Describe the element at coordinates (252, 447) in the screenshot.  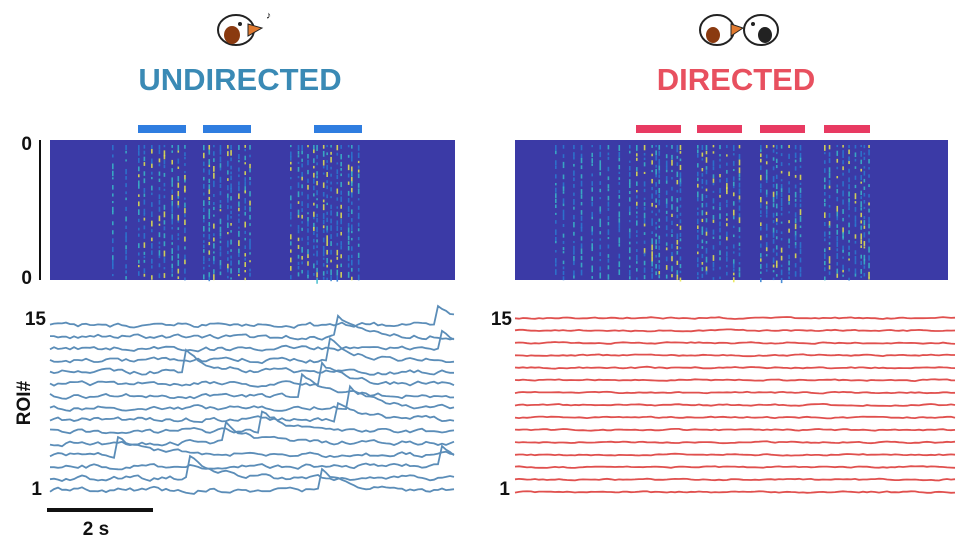
I see `trace` at that location.